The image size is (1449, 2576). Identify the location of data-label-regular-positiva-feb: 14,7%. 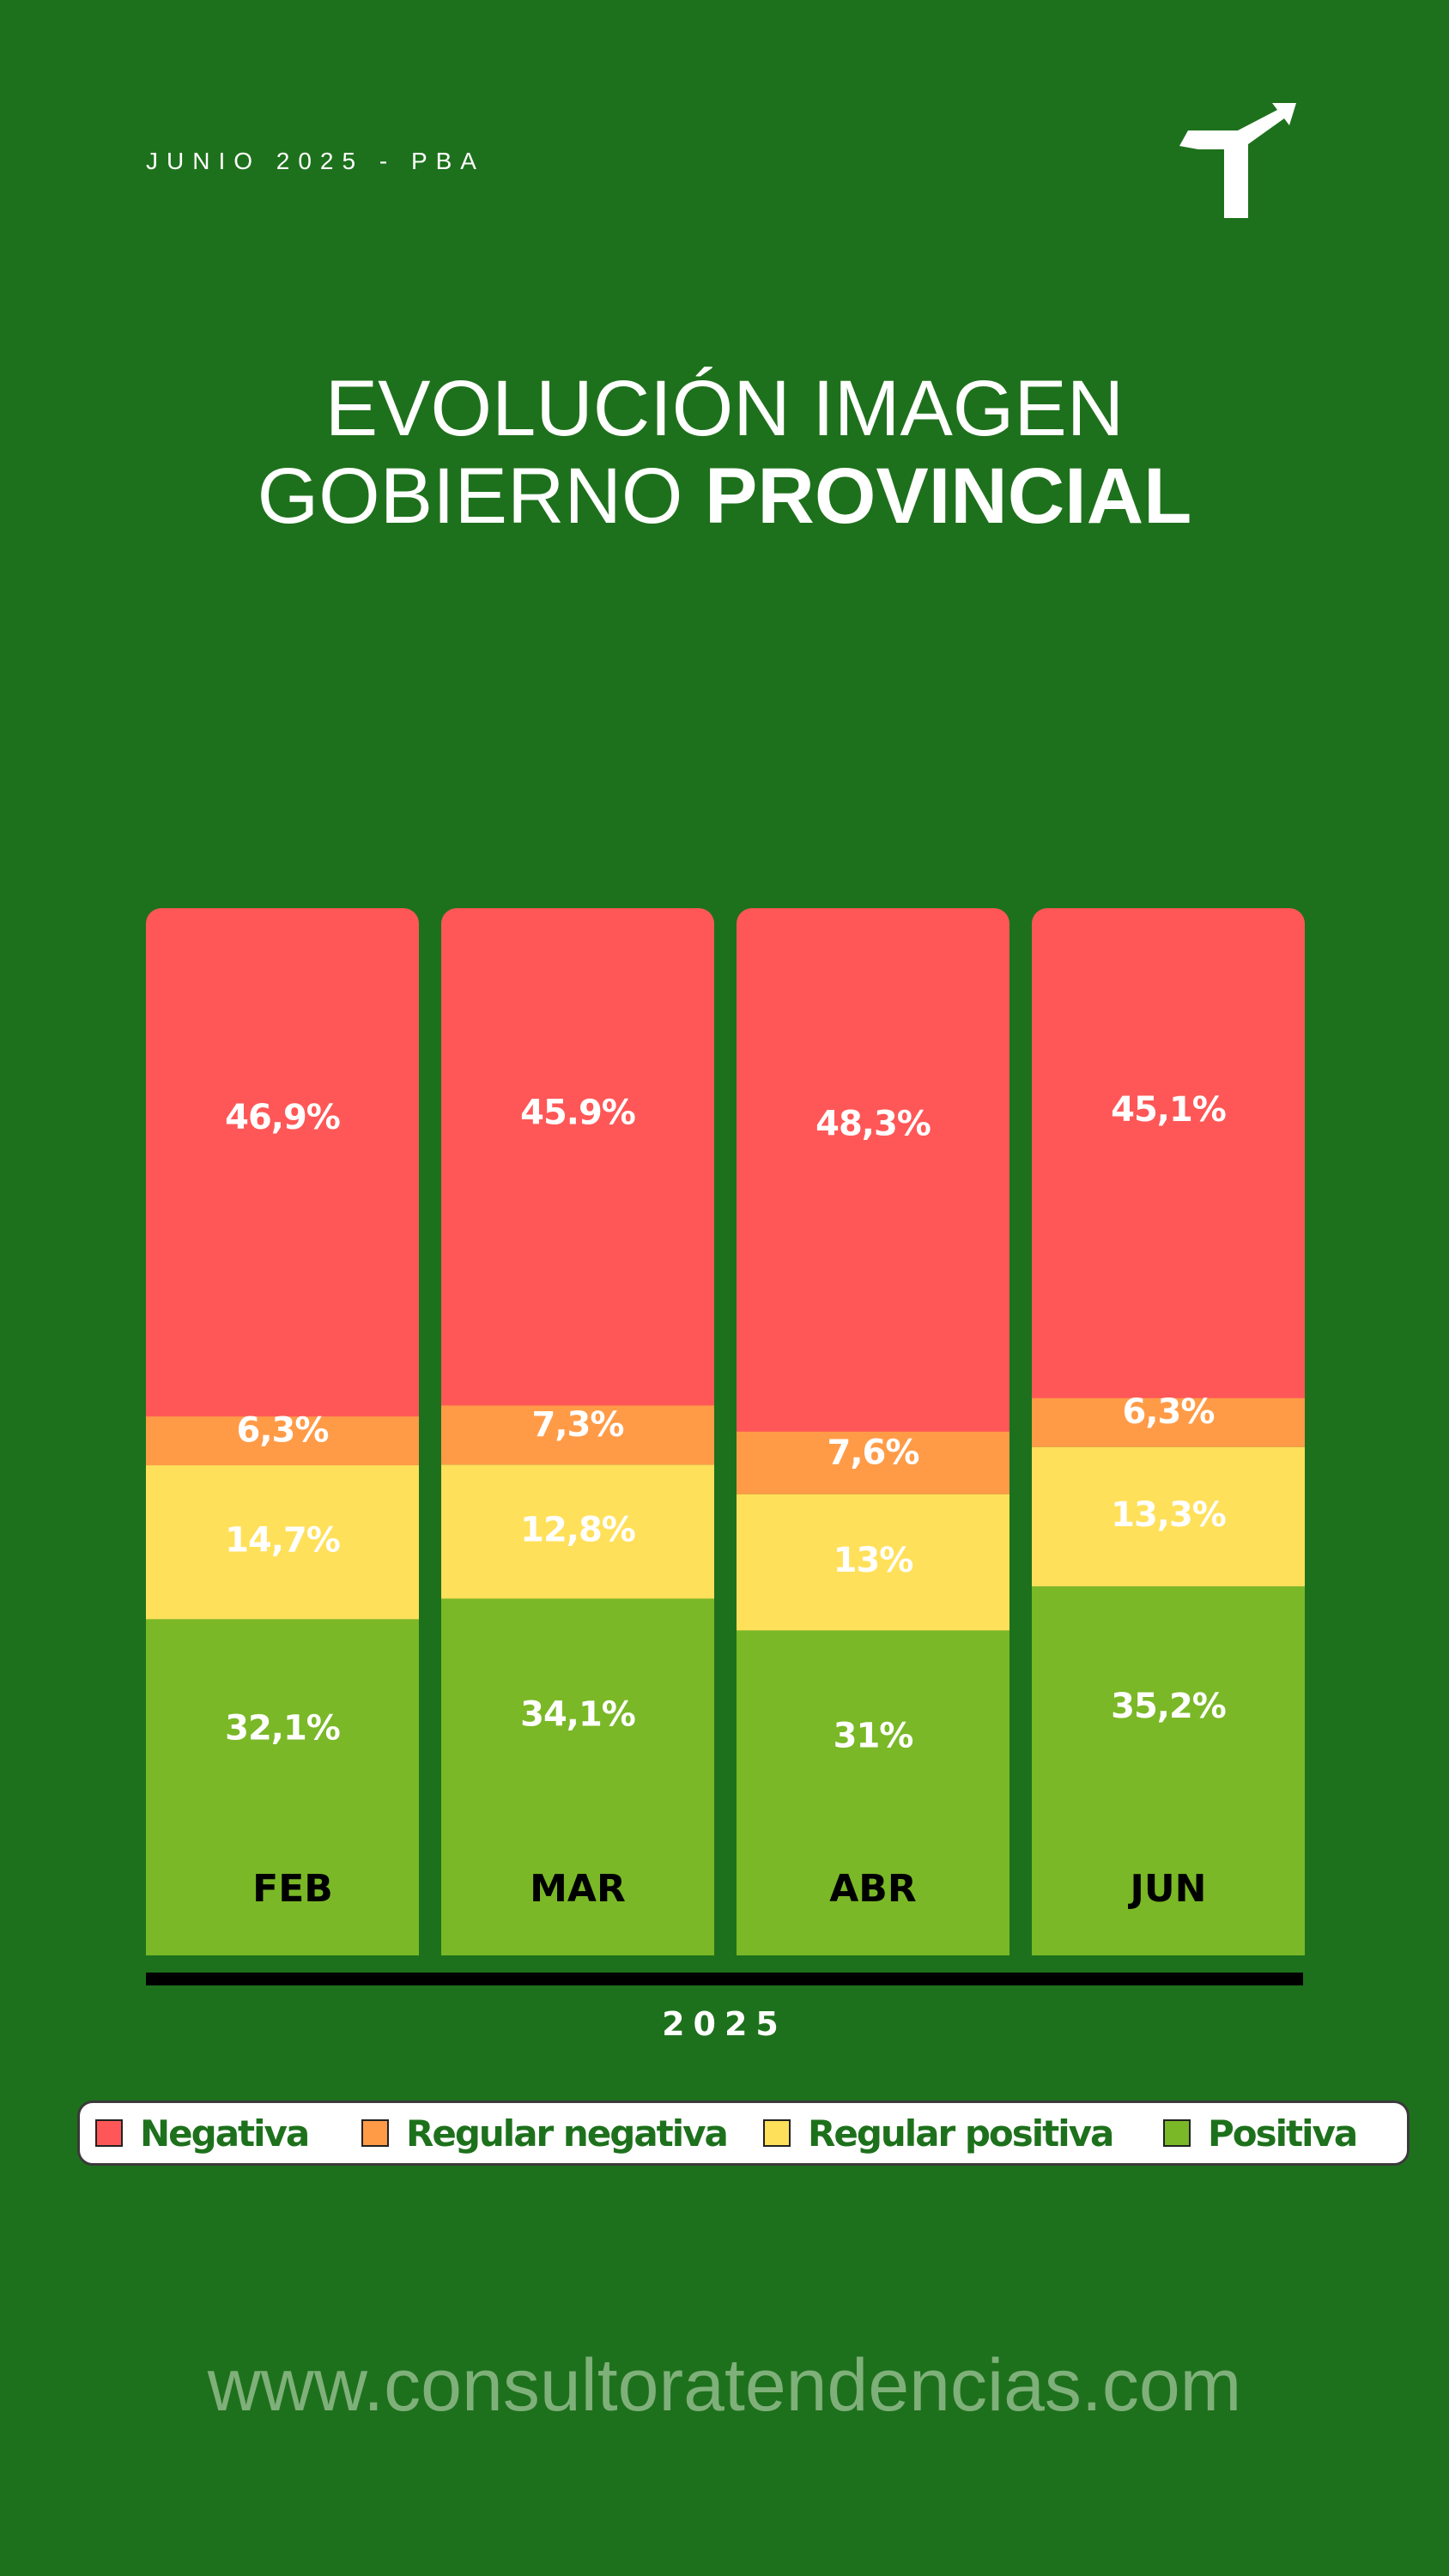
(282, 1541).